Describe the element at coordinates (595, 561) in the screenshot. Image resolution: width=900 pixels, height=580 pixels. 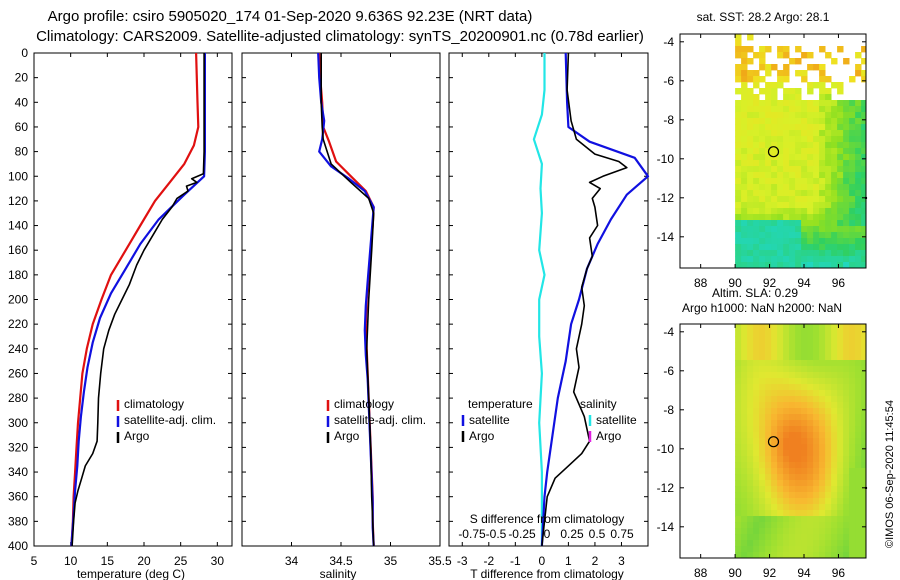
I see `differences-xtick-label: 2` at that location.